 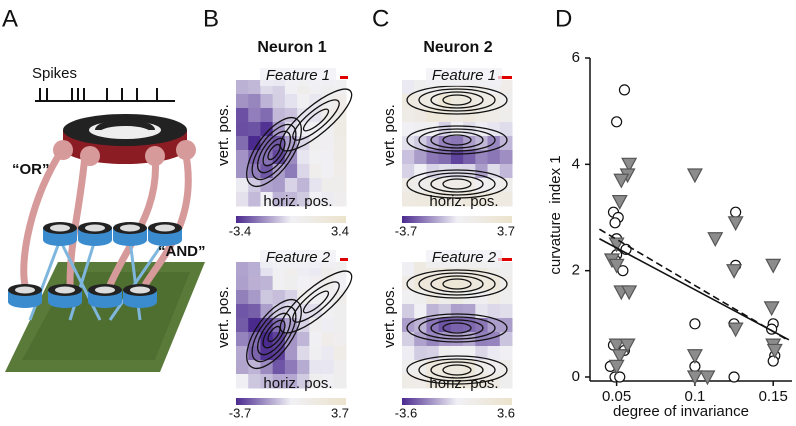 I want to click on panel-label: B, so click(x=211, y=18).